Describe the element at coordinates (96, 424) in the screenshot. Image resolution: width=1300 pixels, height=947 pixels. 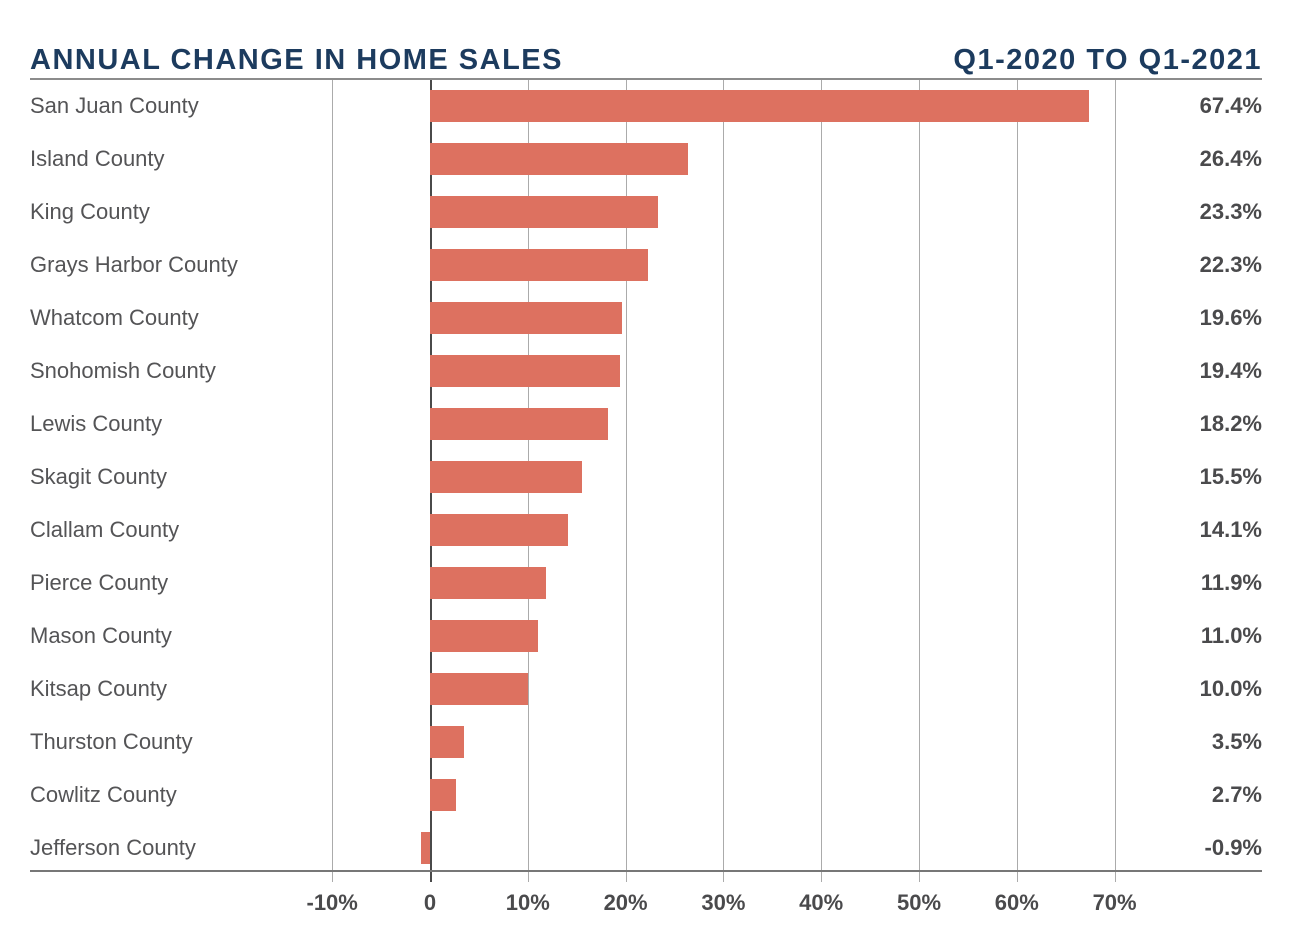
I see `county-label: Lewis County` at that location.